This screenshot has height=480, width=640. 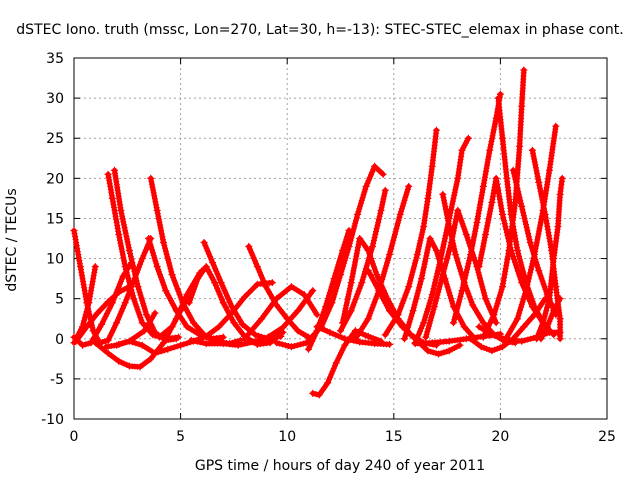 What do you see at coordinates (52, 420) in the screenshot?
I see `y-tick-label: -10` at bounding box center [52, 420].